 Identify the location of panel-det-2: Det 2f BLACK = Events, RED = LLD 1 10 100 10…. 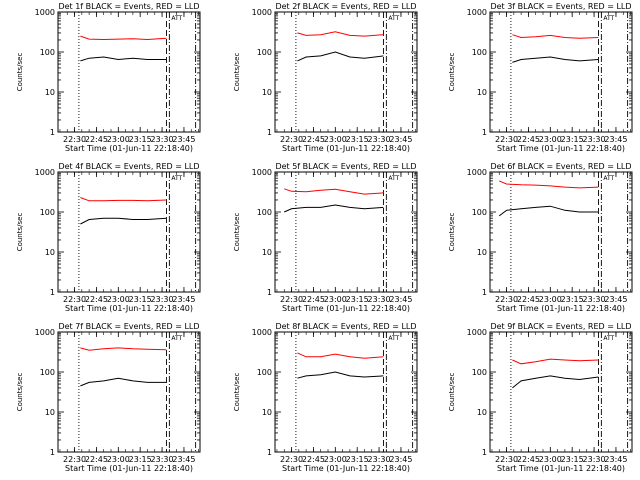
(325, 77).